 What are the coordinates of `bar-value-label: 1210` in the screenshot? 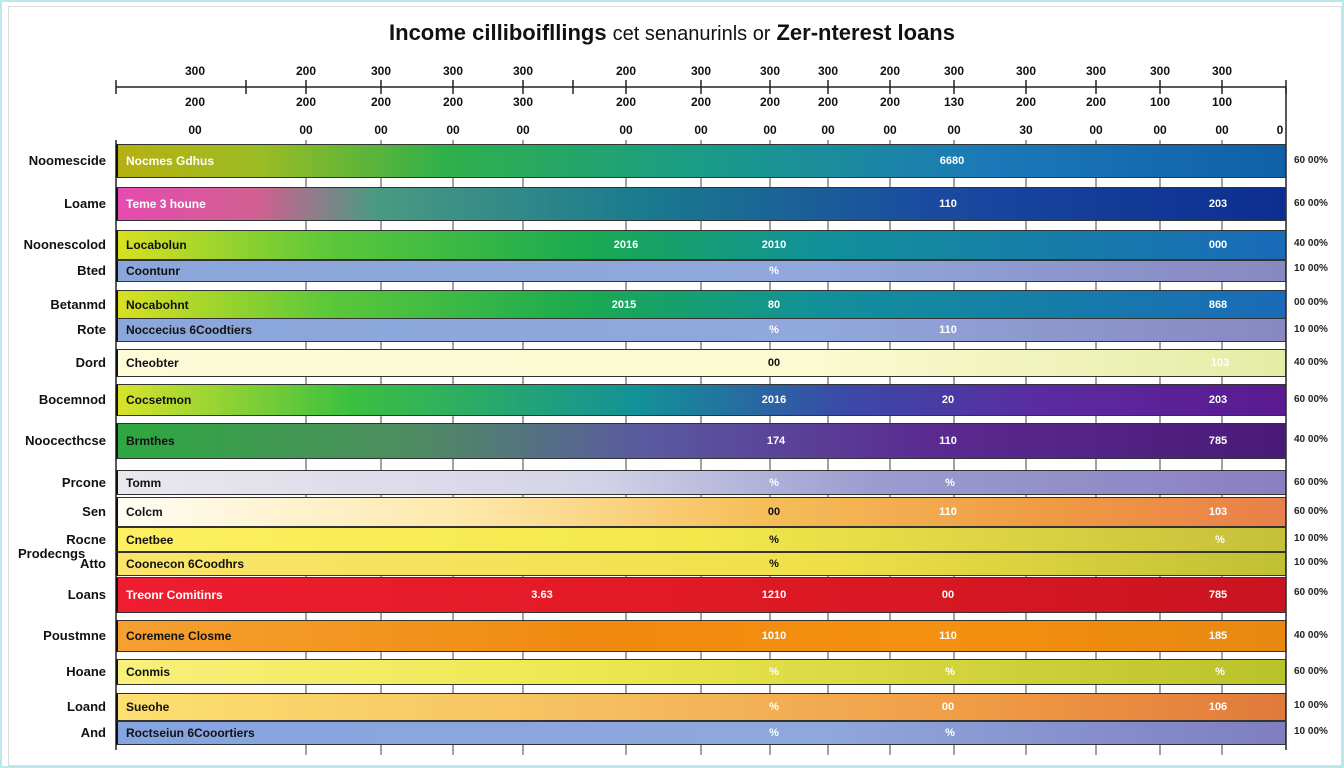 It's located at (774, 595).